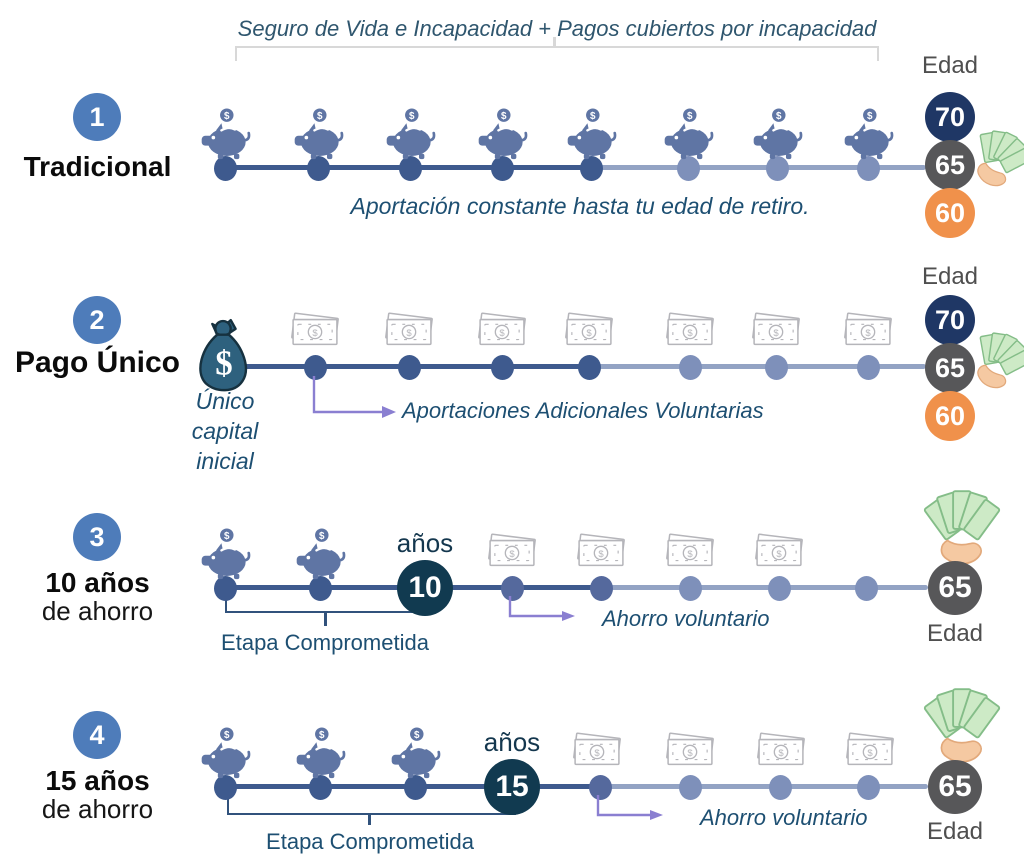 Image resolution: width=1024 pixels, height=861 pixels. What do you see at coordinates (325, 642) in the screenshot?
I see `row-3-bracket-label: Etapa Comprometida` at bounding box center [325, 642].